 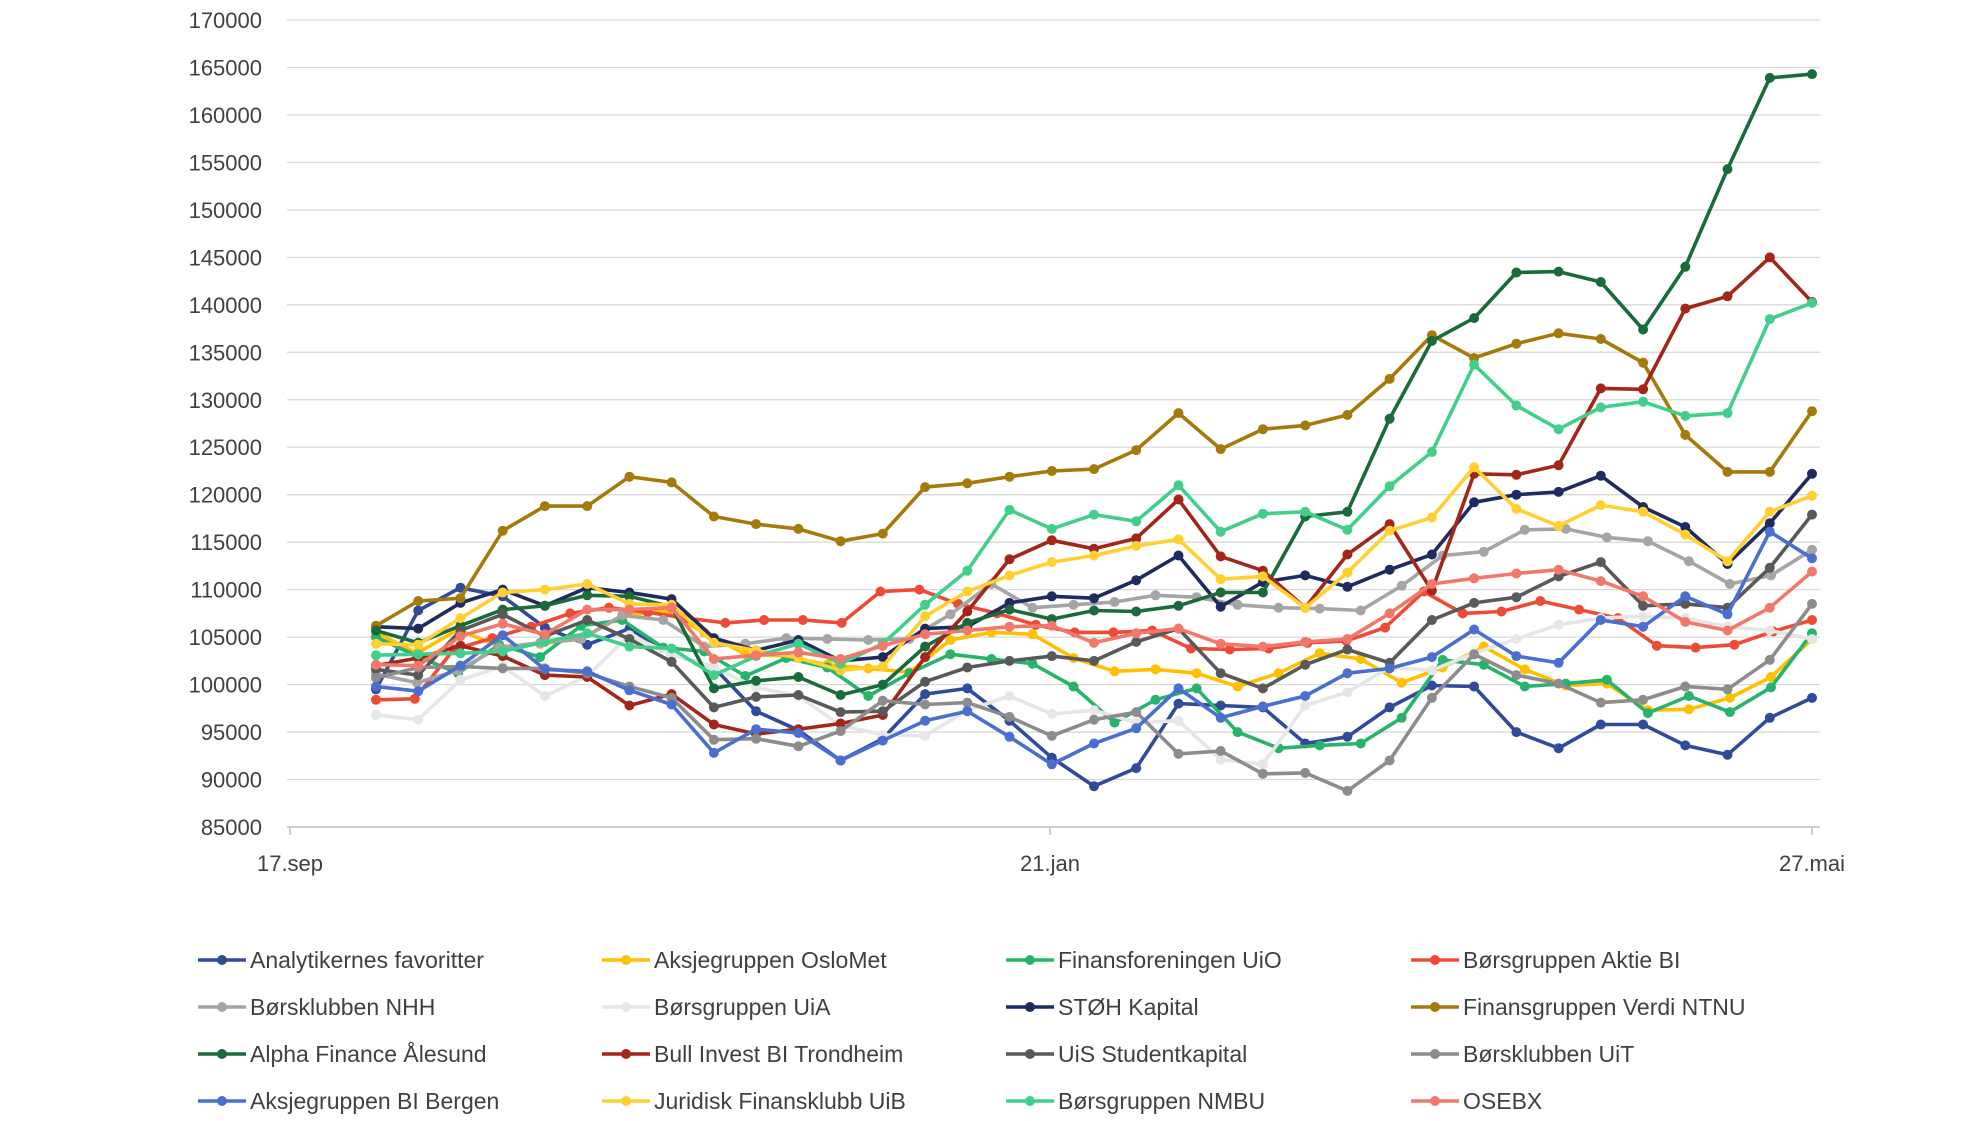 What do you see at coordinates (1522, 1054) in the screenshot?
I see `legend-item: Børsklubben UiT` at bounding box center [1522, 1054].